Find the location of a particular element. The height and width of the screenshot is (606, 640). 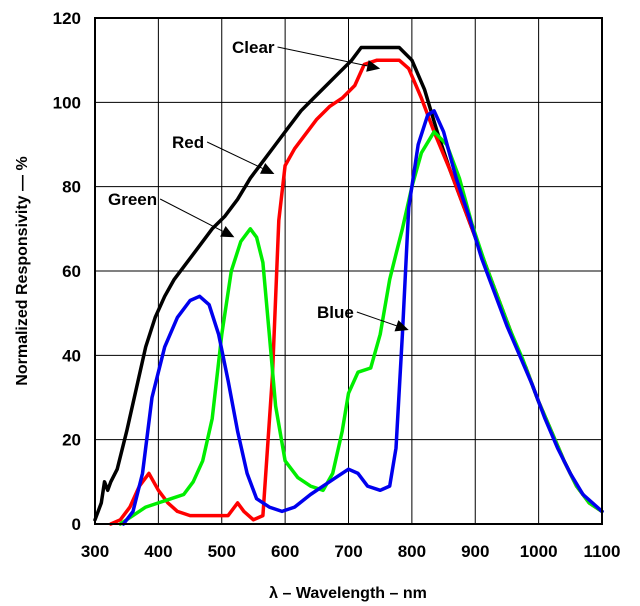

x-tick-label: 1100 is located at coordinates (602, 551).